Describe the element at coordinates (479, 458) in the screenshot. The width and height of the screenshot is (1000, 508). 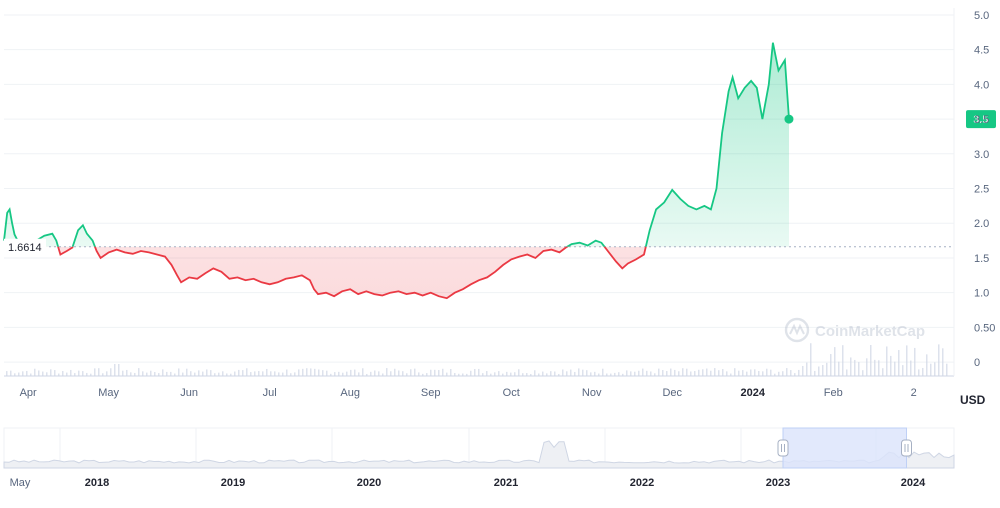
I see `time-navigator: May 2018 2019 2020 2021 2022 2023 2024` at that location.